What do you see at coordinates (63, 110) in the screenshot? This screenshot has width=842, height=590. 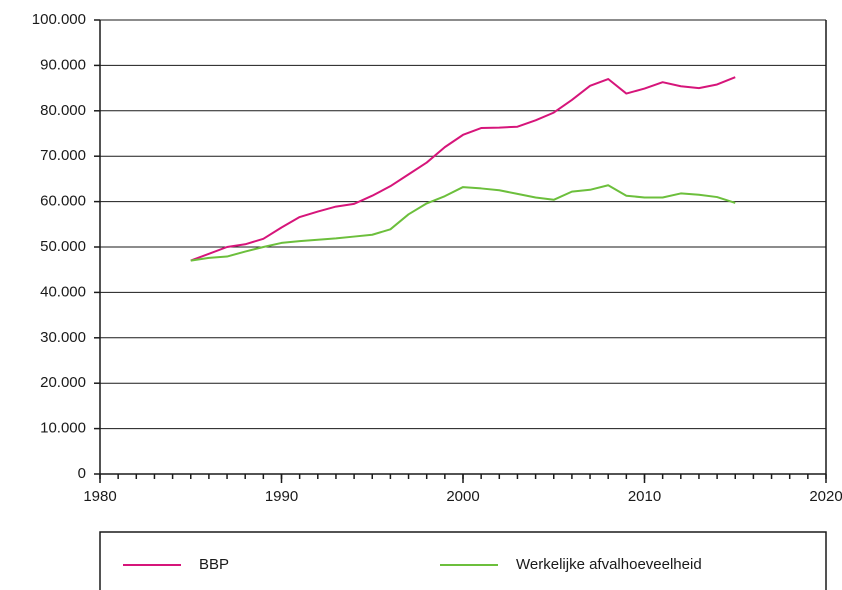 I see `y-tick-label: 80.000` at bounding box center [63, 110].